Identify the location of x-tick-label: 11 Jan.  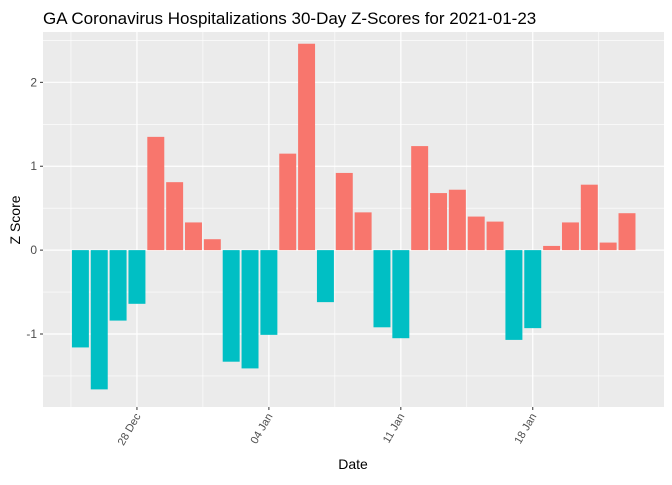
(394, 429).